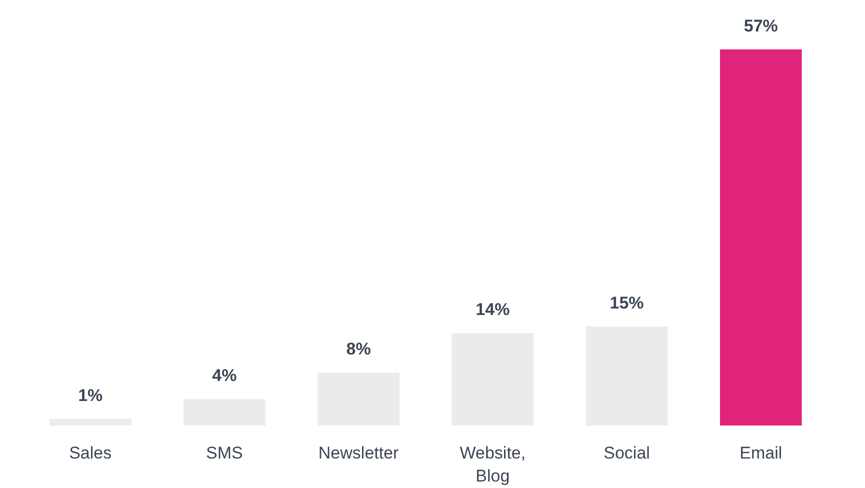  Describe the element at coordinates (761, 237) in the screenshot. I see `bar` at that location.